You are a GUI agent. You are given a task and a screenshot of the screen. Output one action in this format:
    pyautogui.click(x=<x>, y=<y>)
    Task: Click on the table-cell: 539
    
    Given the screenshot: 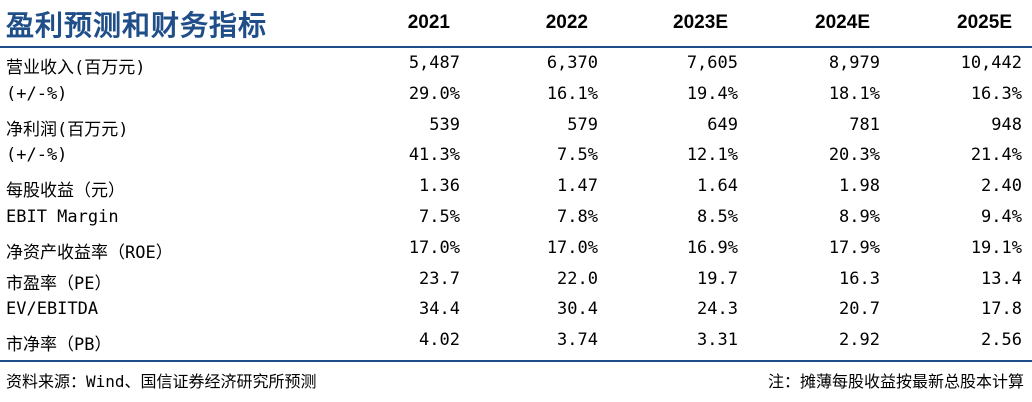 What is the action you would take?
    pyautogui.click(x=444, y=124)
    